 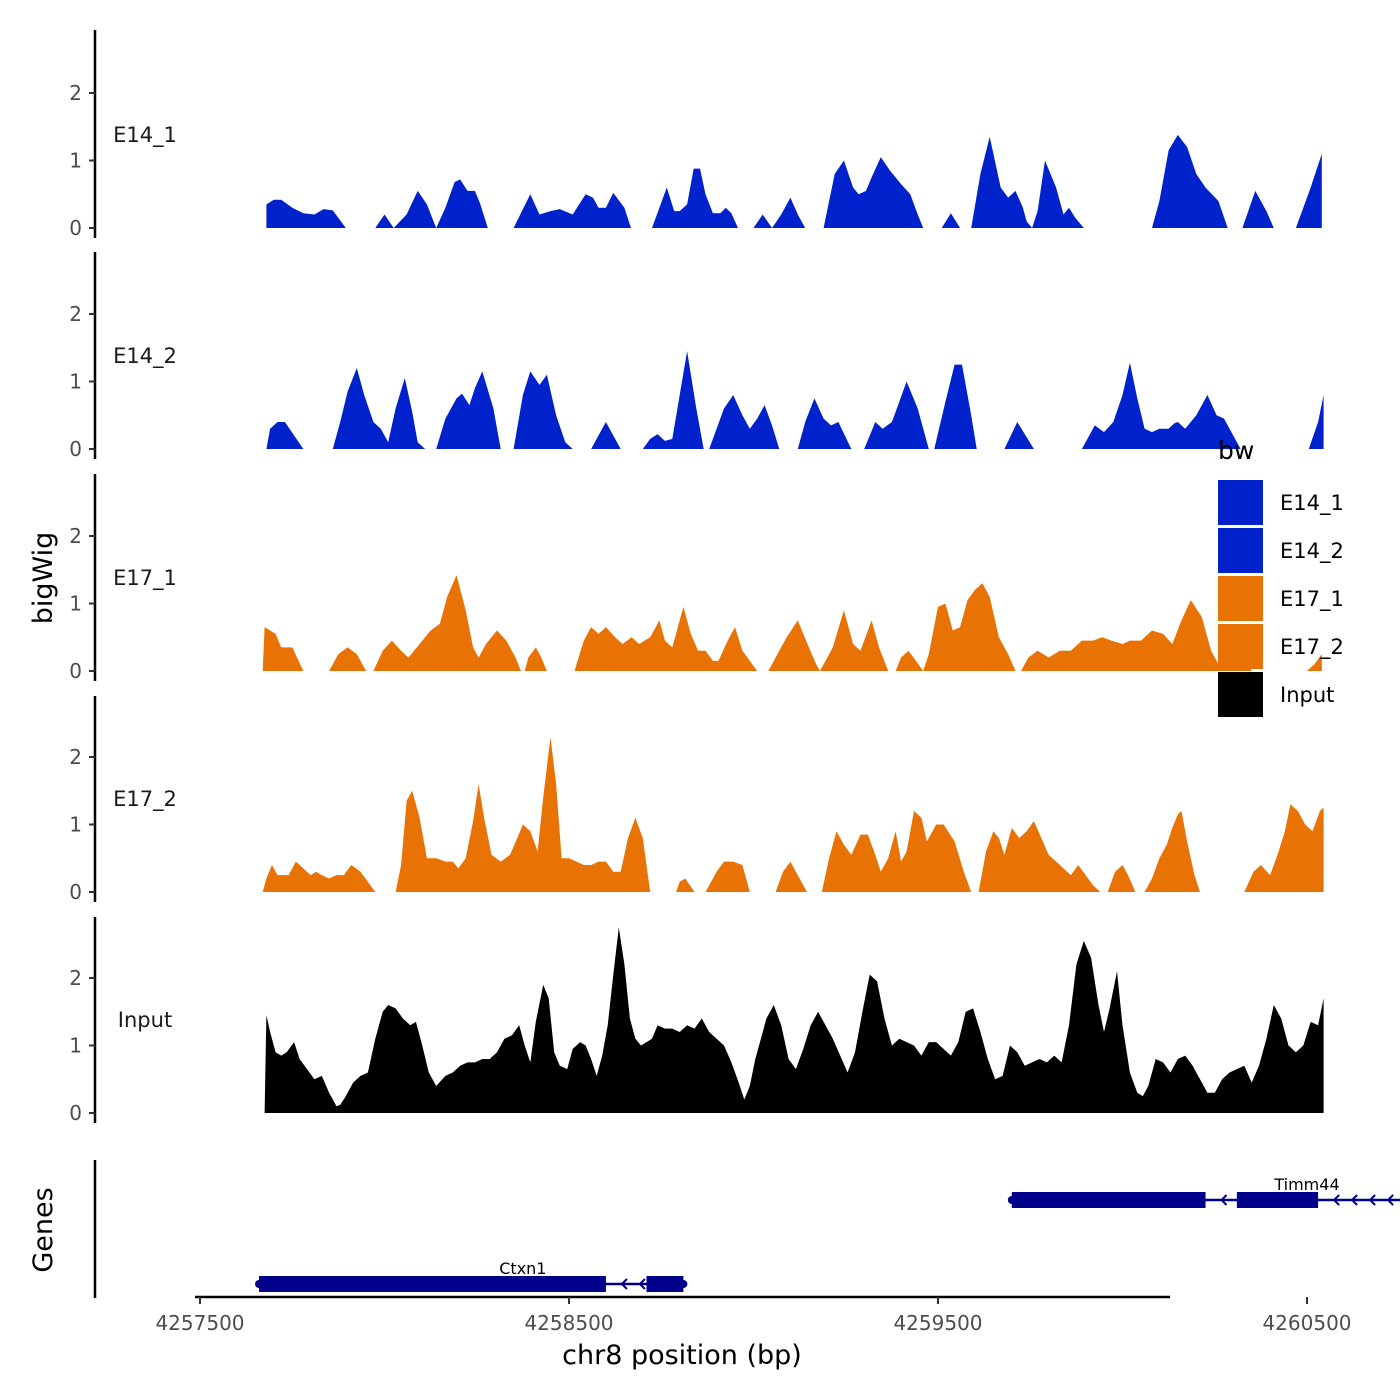 I want to click on y-tick-label-E14_1-2: 2, so click(x=75, y=93).